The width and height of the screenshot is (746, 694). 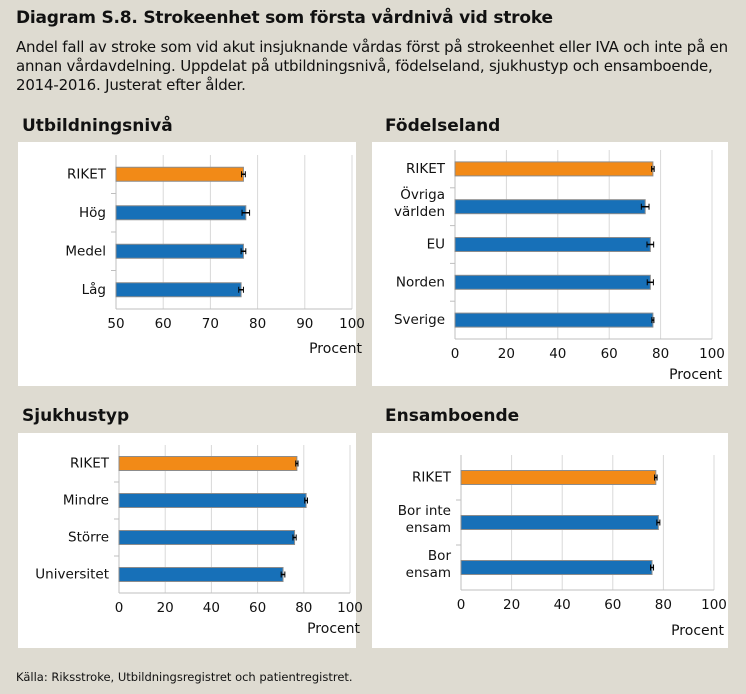 What do you see at coordinates (554, 320) in the screenshot?
I see `bar-sverige` at bounding box center [554, 320].